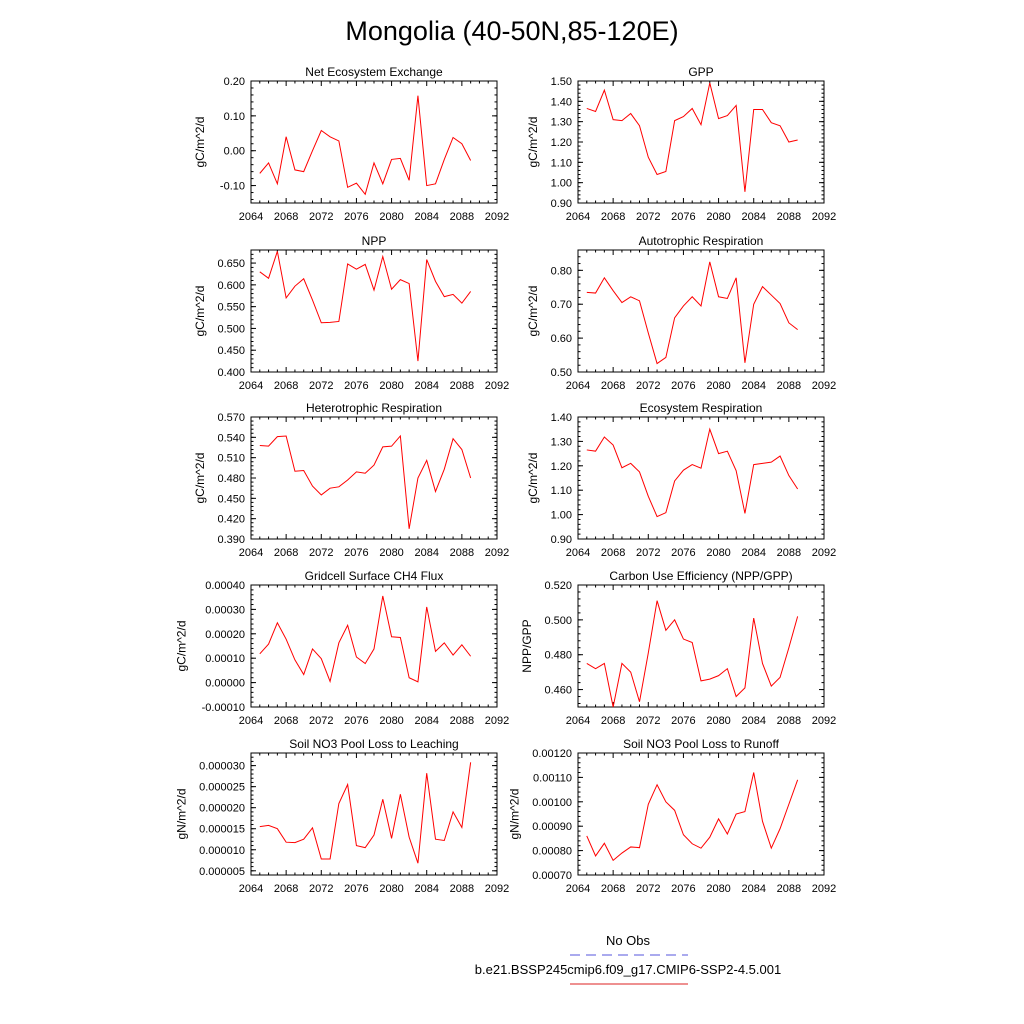 The image size is (1024, 1024). Describe the element at coordinates (225, 684) in the screenshot. I see `y-tick-label: 0.00000` at that location.